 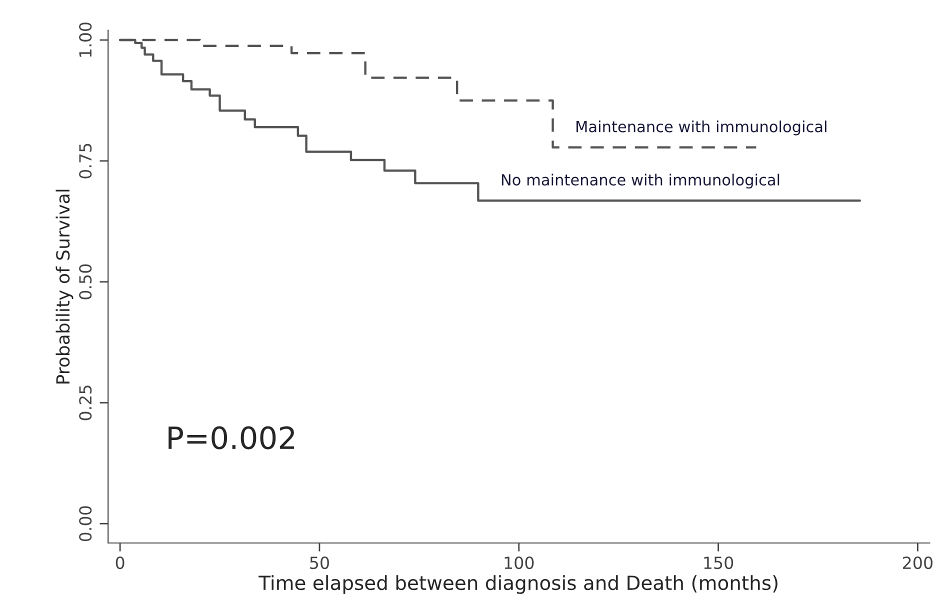 I want to click on series-label: Maintenance with immunological, so click(x=701, y=128).